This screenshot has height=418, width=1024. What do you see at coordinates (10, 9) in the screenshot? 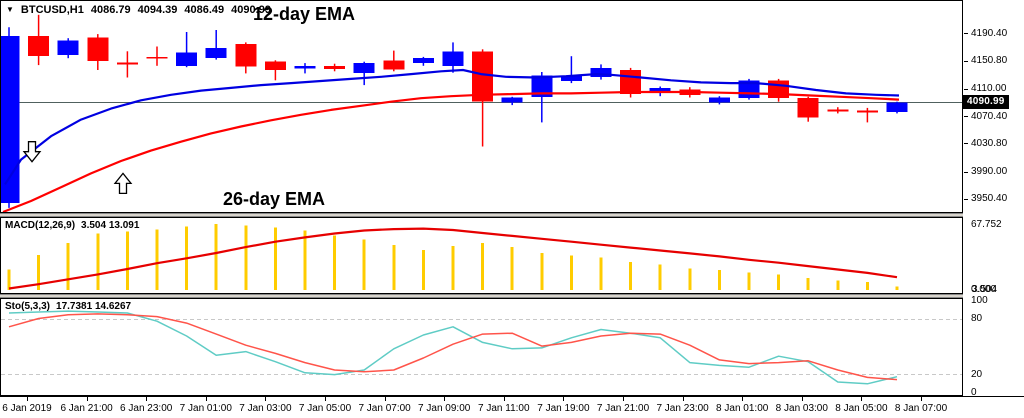
I see `chart-menu-arrow-icon: ▼` at bounding box center [10, 9].